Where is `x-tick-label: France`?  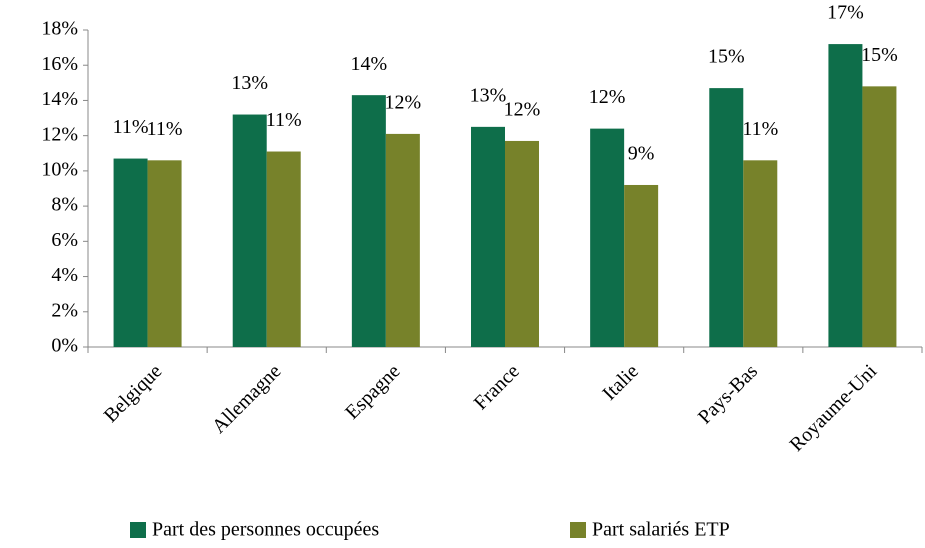 x-tick-label: France is located at coordinates (497, 387).